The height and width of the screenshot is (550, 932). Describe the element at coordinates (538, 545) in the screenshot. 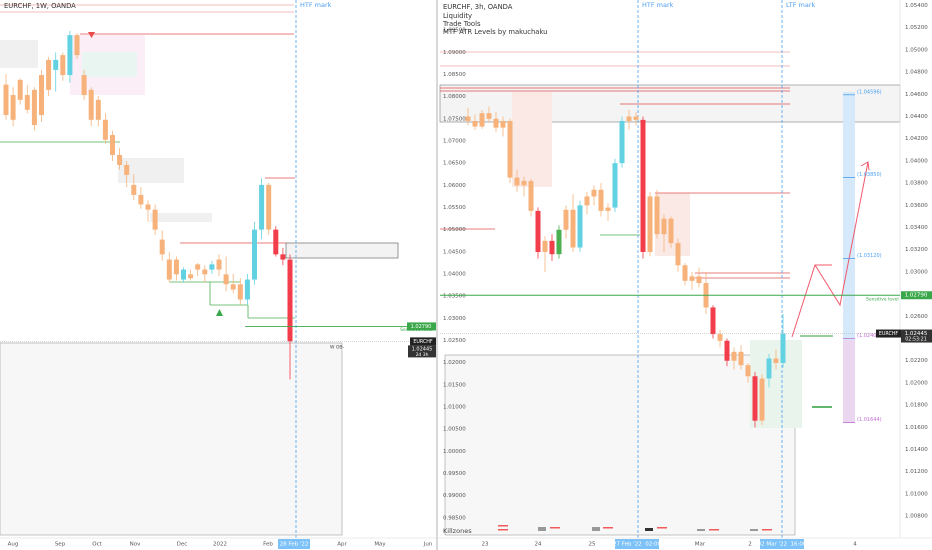

I see `x-tick-label: 24` at that location.